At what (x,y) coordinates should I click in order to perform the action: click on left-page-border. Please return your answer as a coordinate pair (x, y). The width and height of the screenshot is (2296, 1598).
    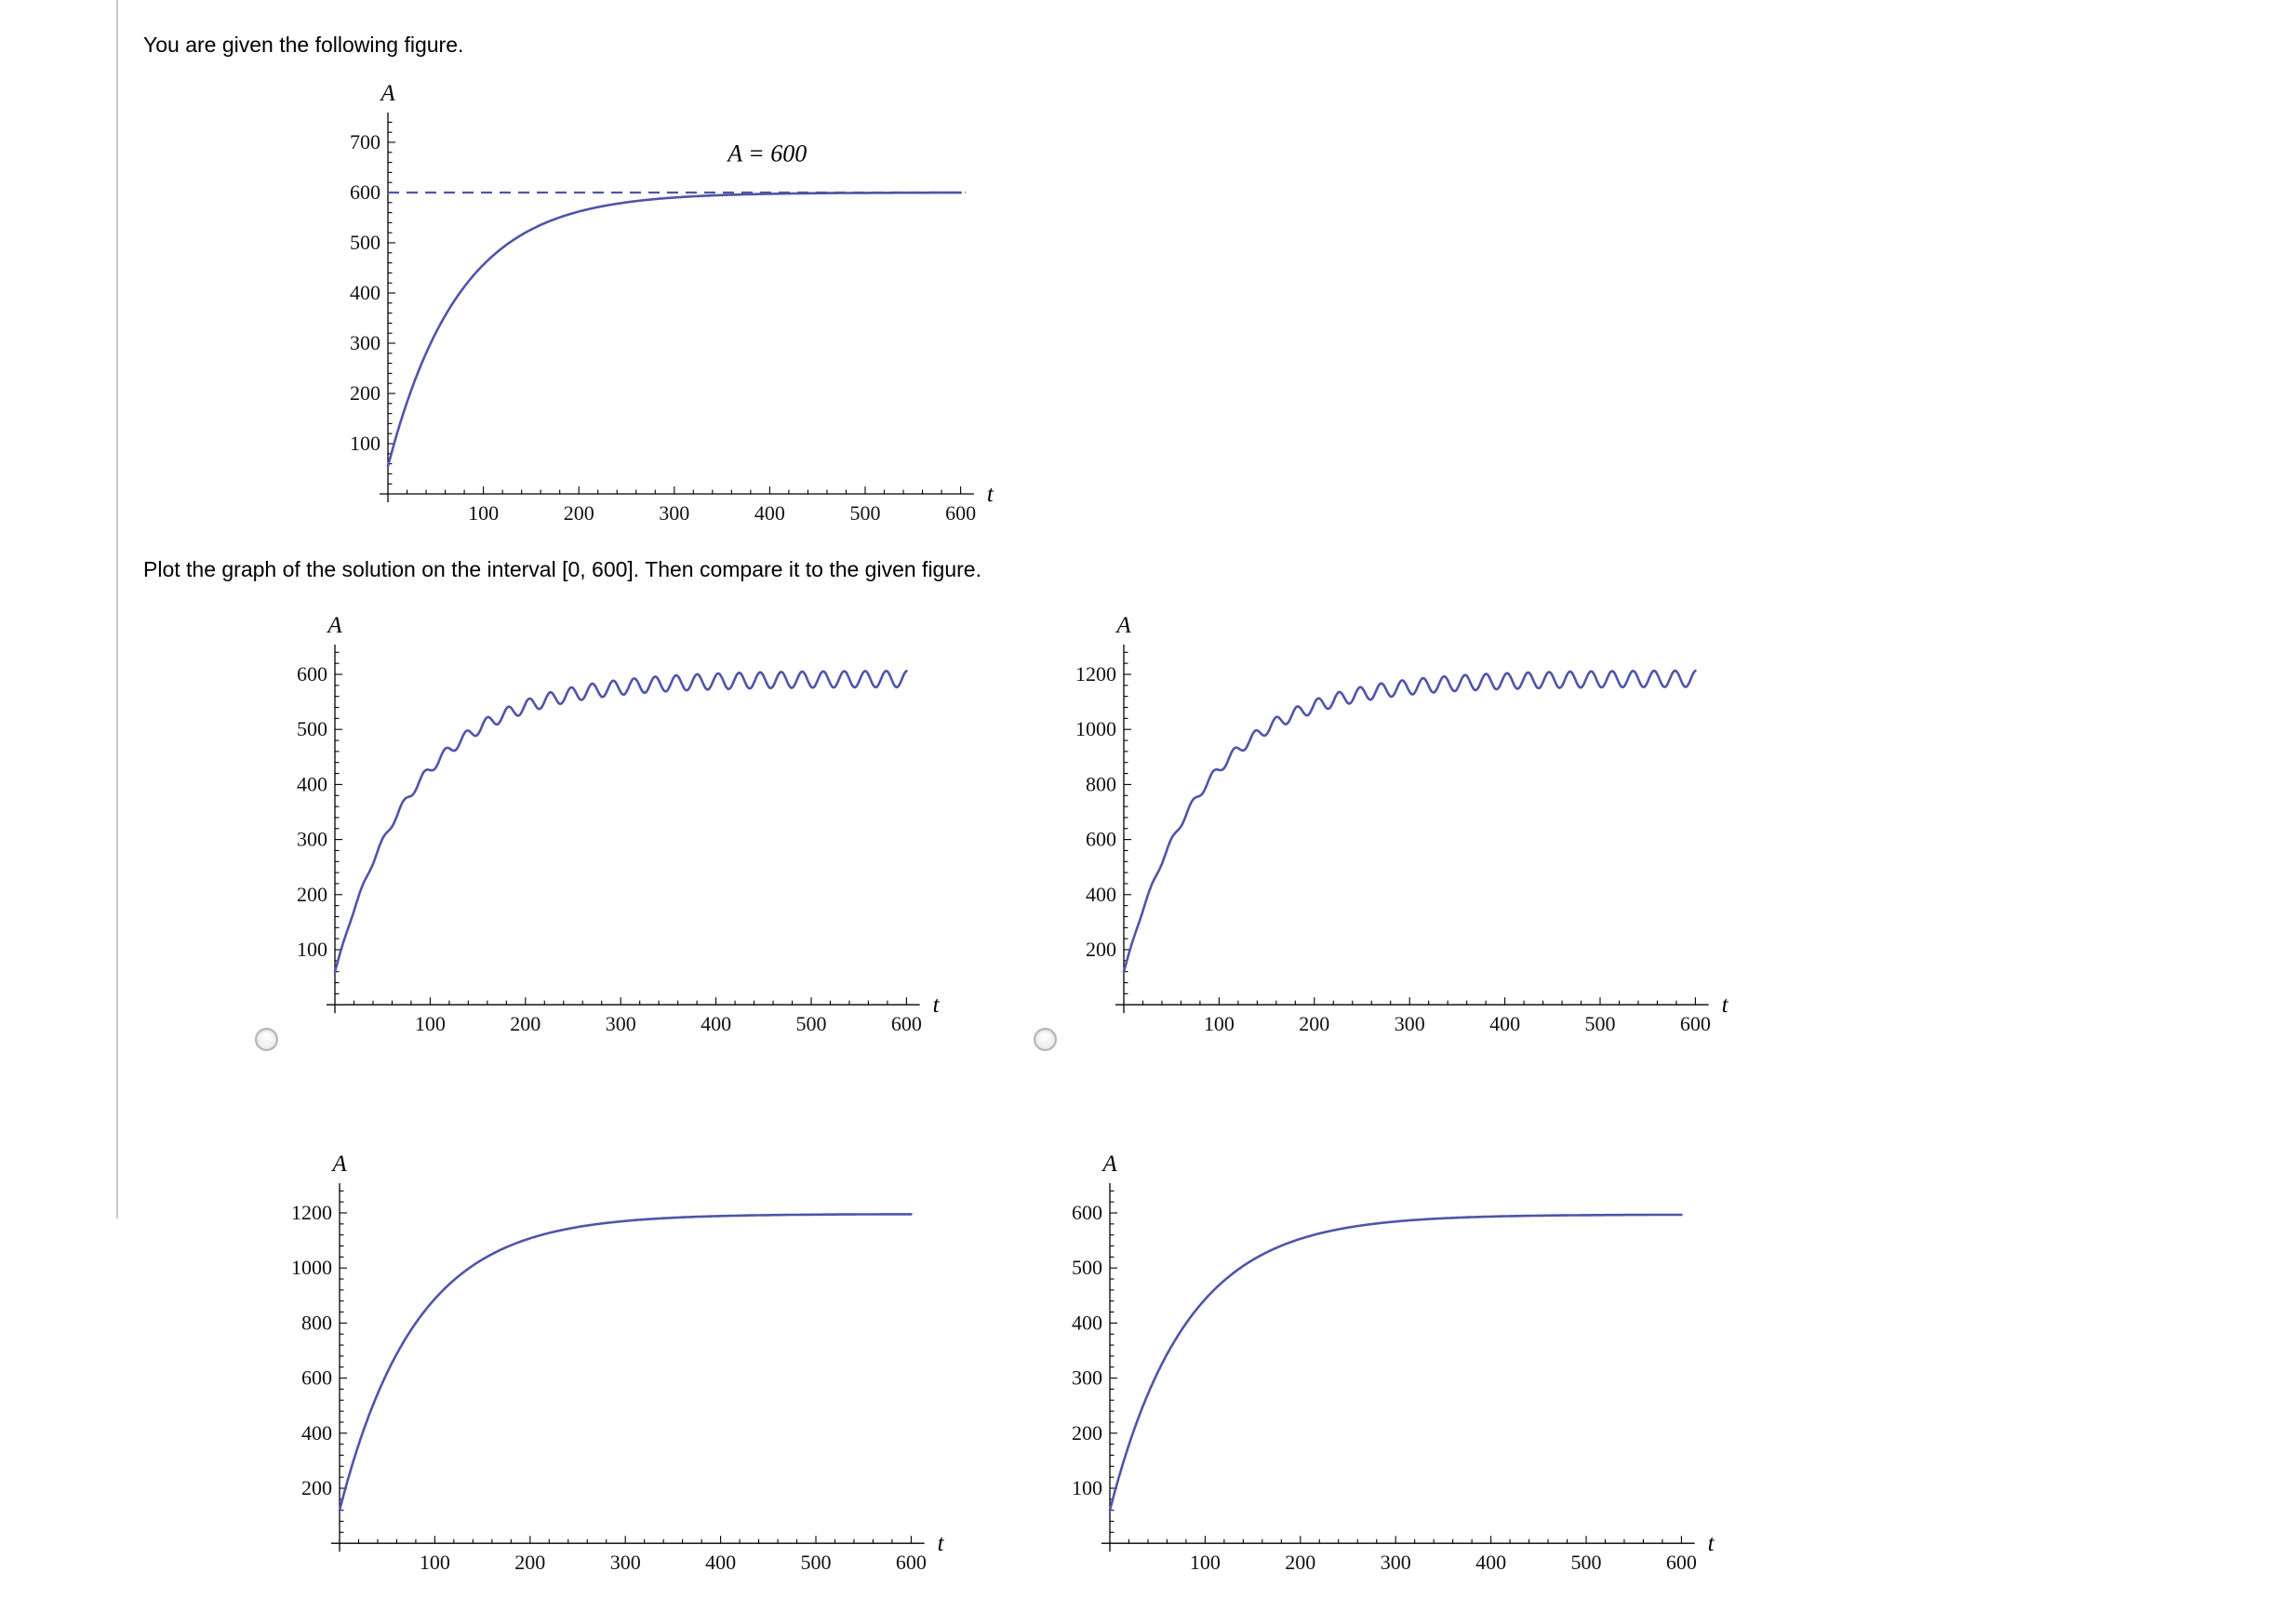
    Looking at the image, I should click on (117, 609).